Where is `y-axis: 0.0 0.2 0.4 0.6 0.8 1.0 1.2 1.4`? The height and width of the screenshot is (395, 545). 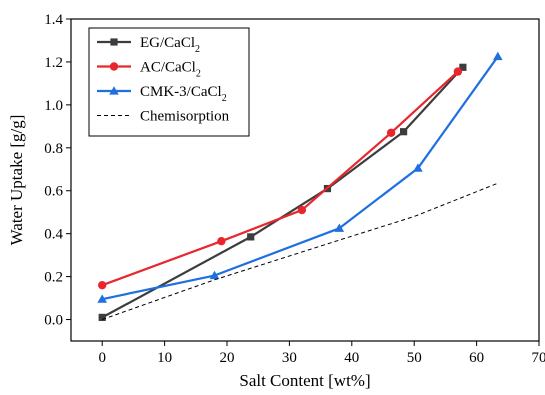 y-axis: 0.0 0.2 0.4 0.6 0.8 1.0 1.2 1.4 is located at coordinates (57, 170).